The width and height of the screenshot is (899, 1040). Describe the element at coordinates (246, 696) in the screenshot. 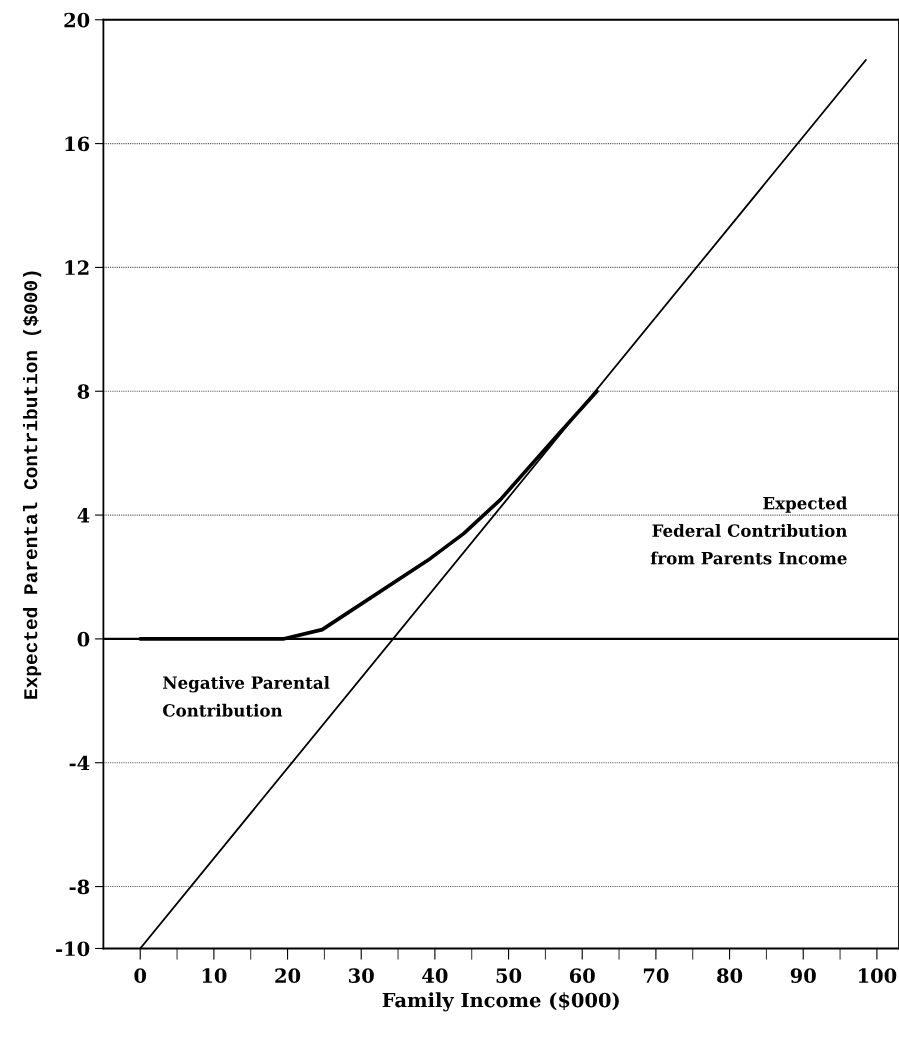

I see `annotation: Negative Parental Contribution` at that location.